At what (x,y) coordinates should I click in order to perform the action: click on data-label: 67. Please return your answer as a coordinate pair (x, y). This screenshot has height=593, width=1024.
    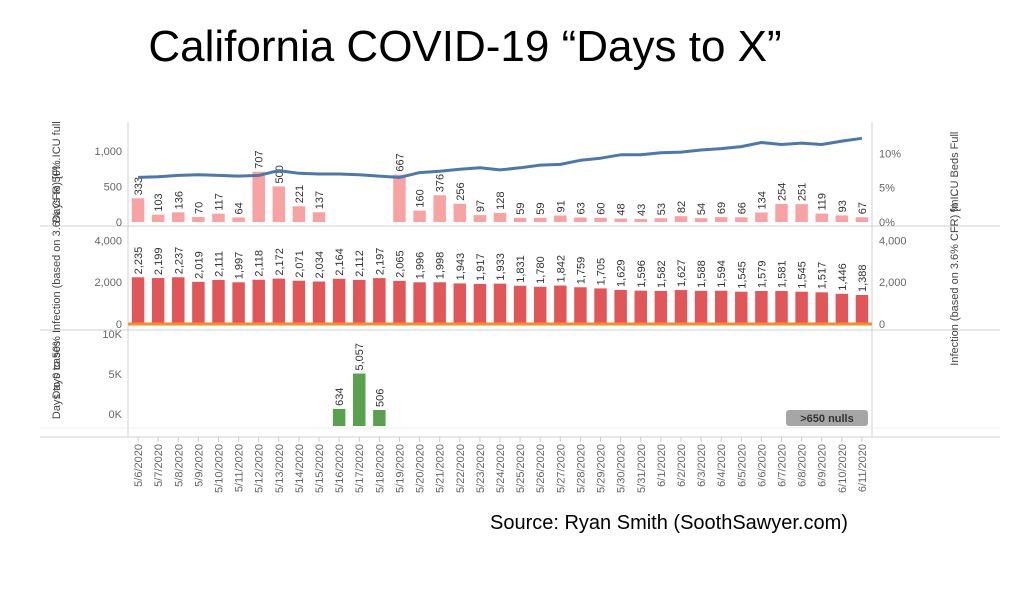
    Looking at the image, I should click on (863, 208).